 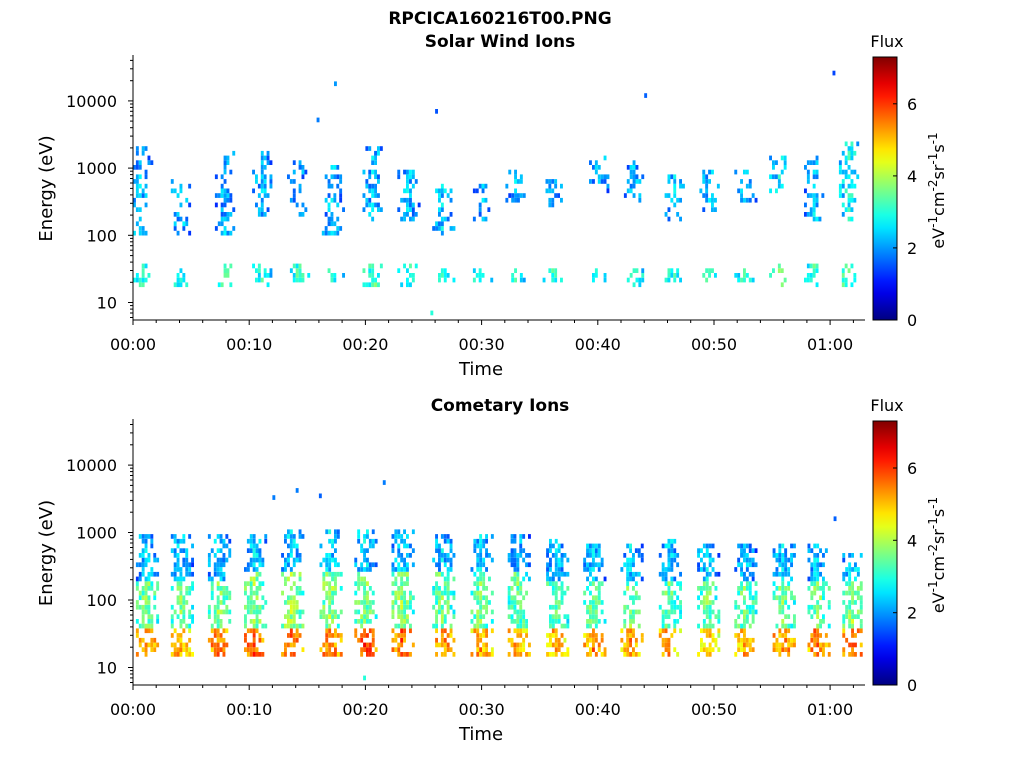 I want to click on y-tick-label: 1000, so click(x=96, y=168).